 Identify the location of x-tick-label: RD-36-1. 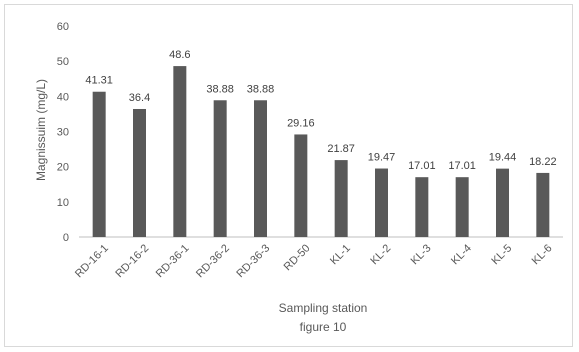
(173, 261).